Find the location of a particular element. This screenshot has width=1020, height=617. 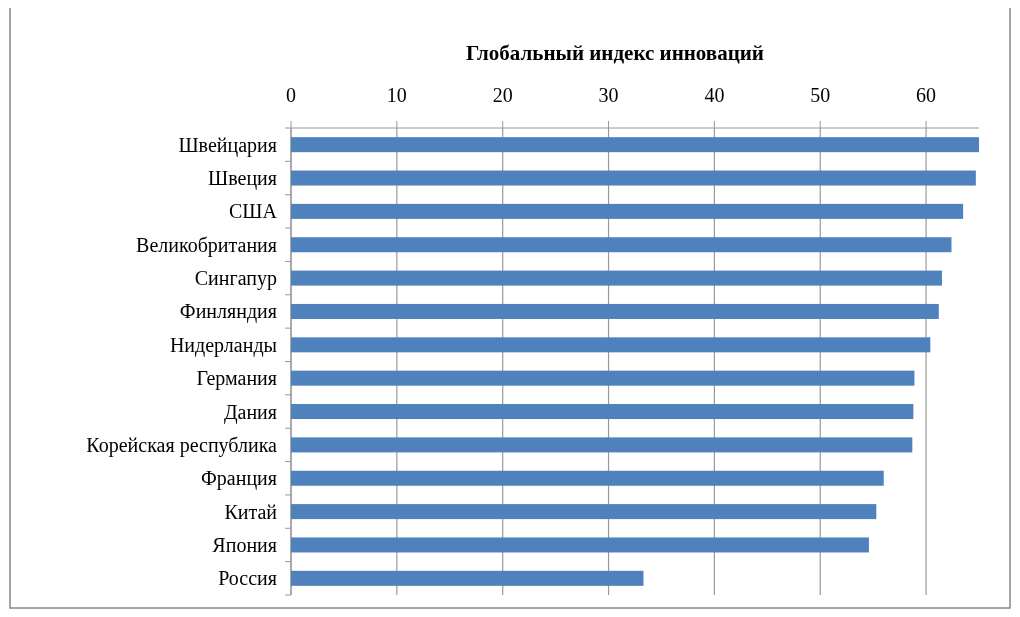

y-tick-label: Дания is located at coordinates (250, 412).